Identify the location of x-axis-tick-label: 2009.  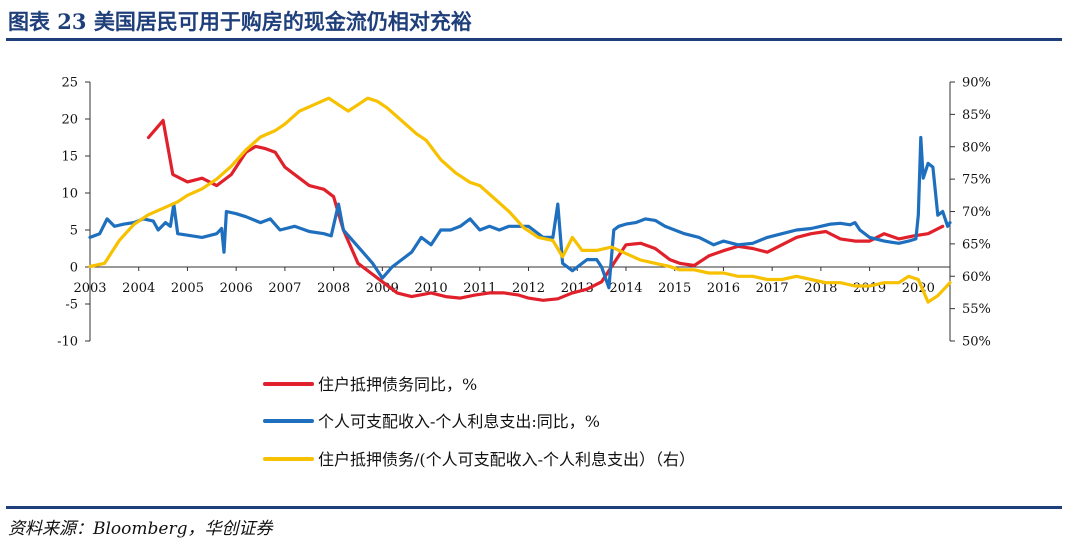
(382, 288).